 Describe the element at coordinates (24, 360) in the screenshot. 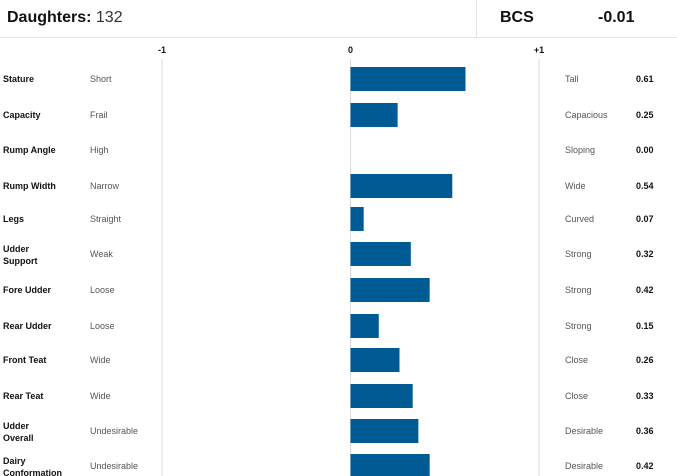

I see `trait-name: Front Teat` at that location.